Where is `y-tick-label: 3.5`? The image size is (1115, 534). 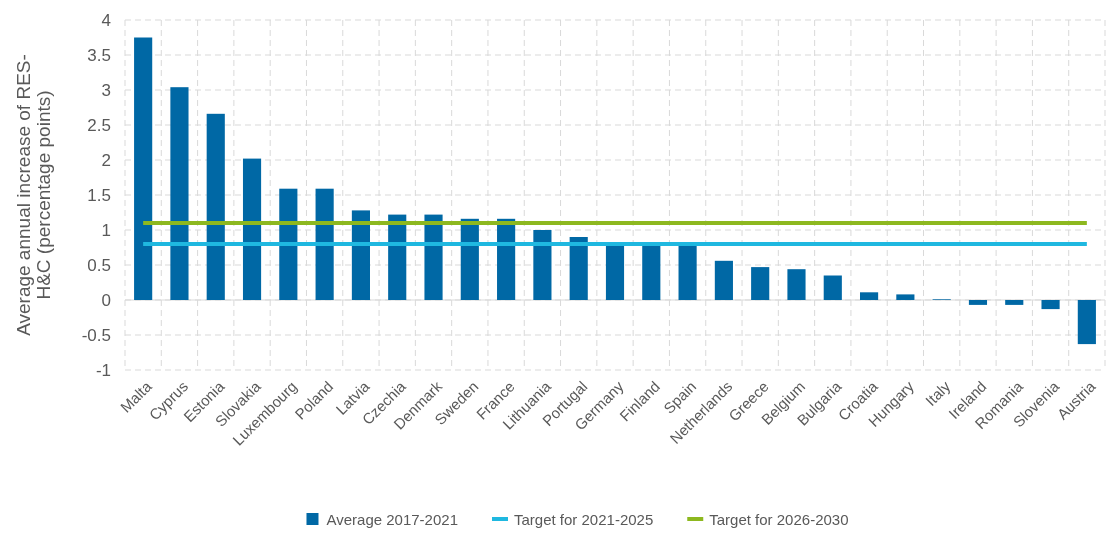 y-tick-label: 3.5 is located at coordinates (99, 55).